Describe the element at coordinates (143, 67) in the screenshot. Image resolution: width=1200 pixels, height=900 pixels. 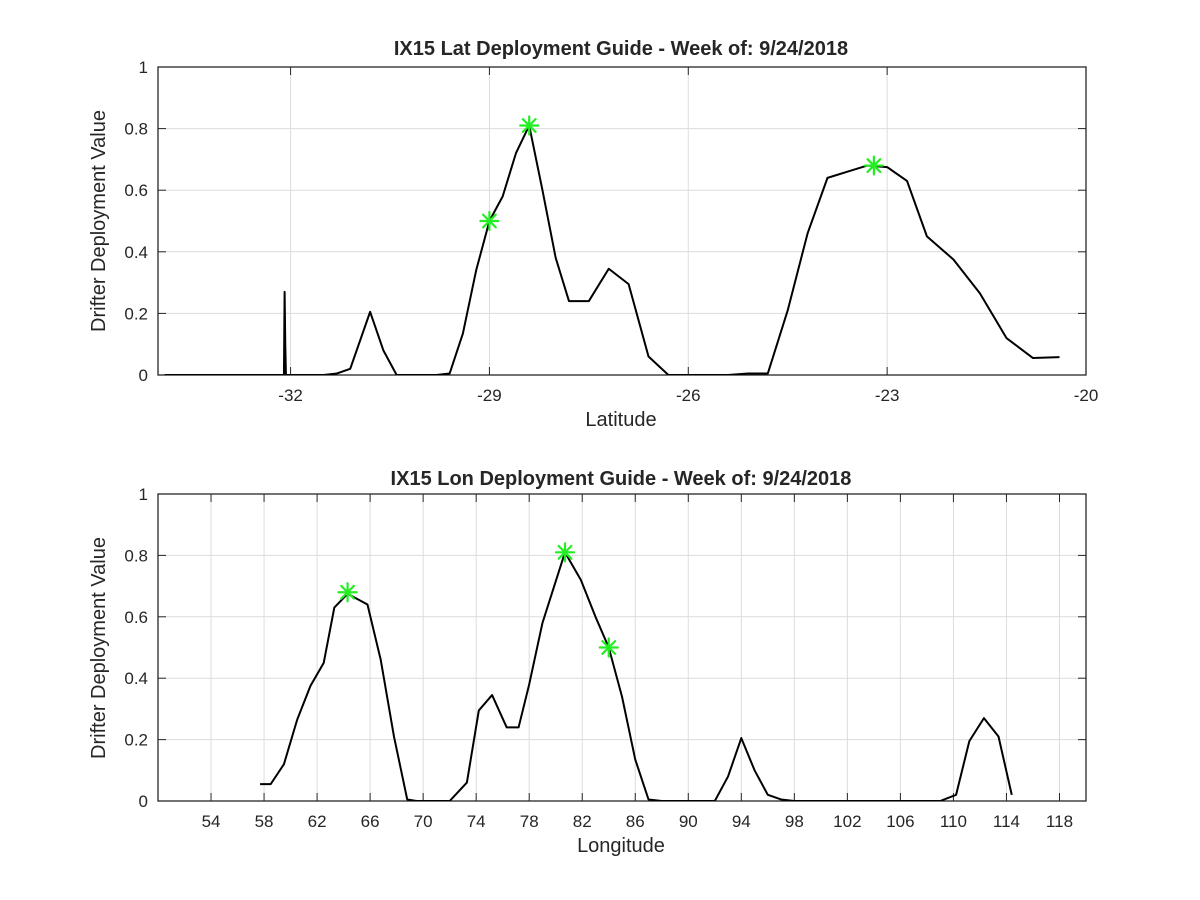
I see `lat-y-tick-label: 1` at that location.